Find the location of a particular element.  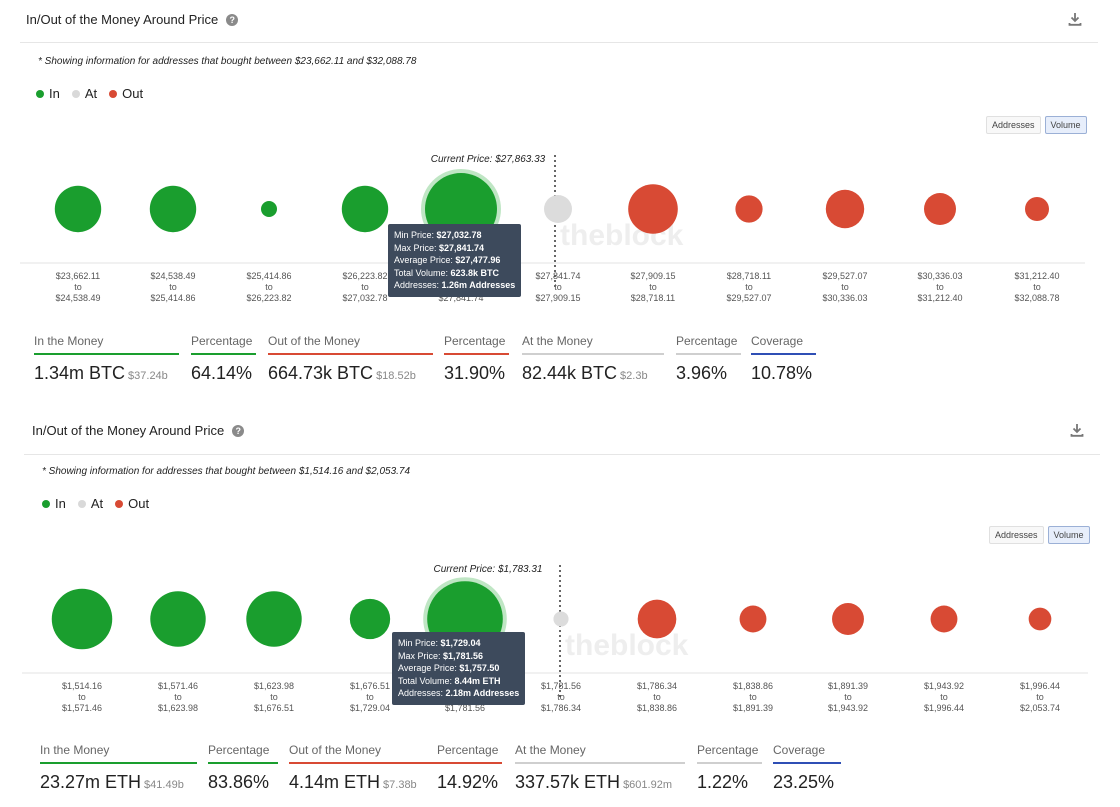

bucket-from-label: $1,514.16 is located at coordinates (82, 686).